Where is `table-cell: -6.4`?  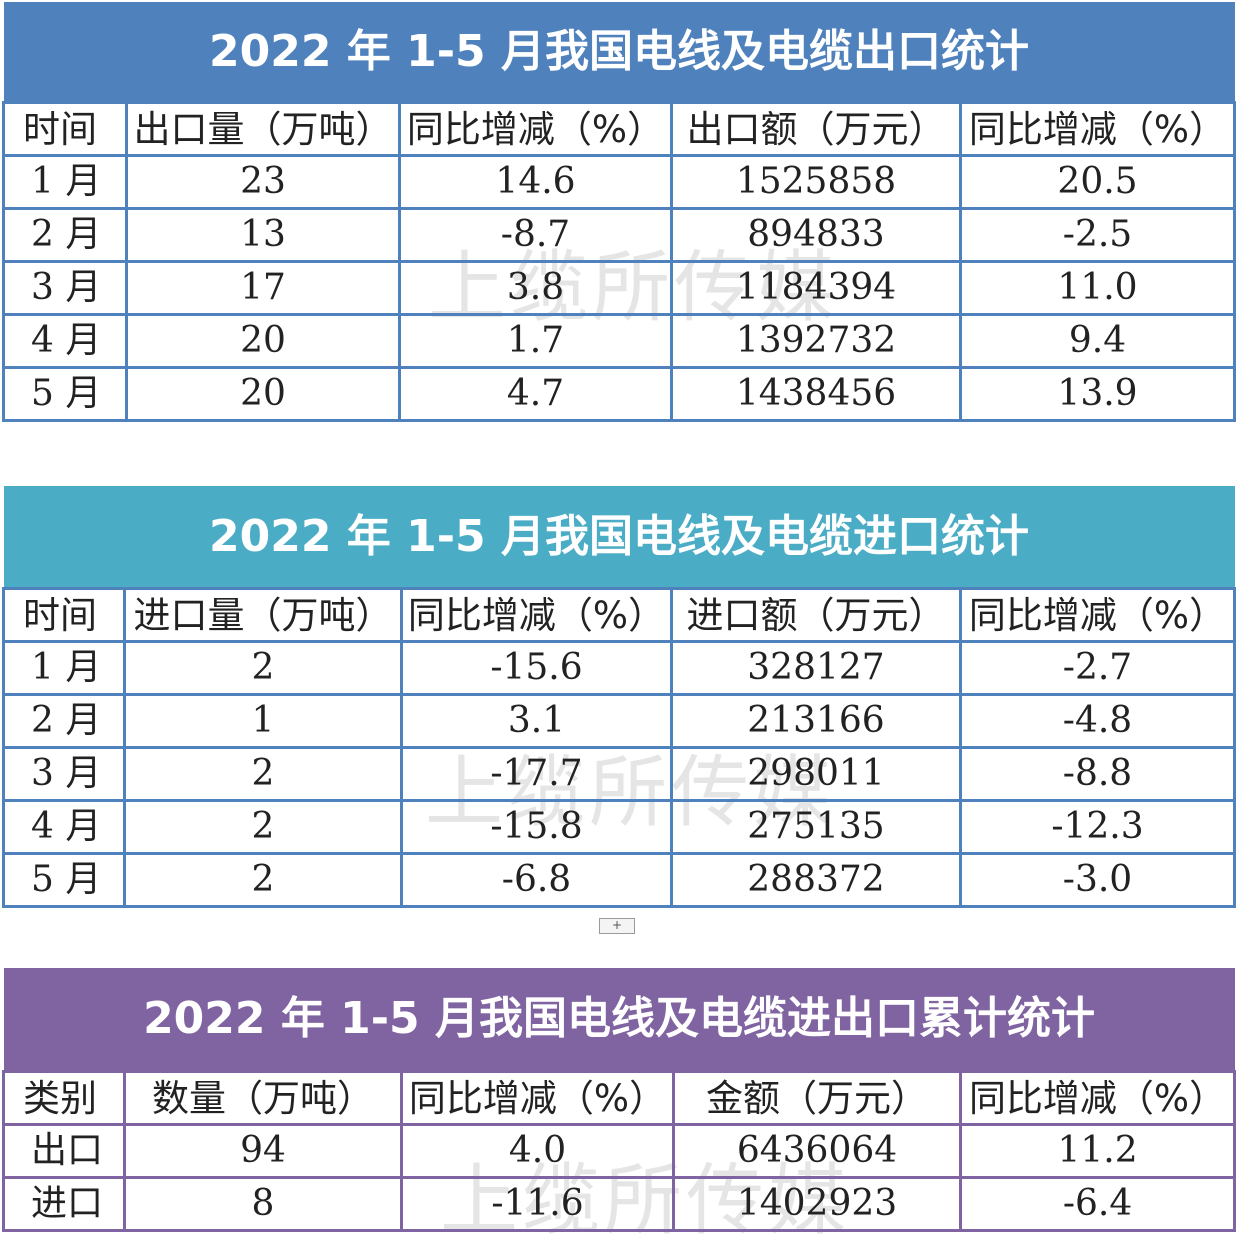
table-cell: -6.4 is located at coordinates (1097, 1204).